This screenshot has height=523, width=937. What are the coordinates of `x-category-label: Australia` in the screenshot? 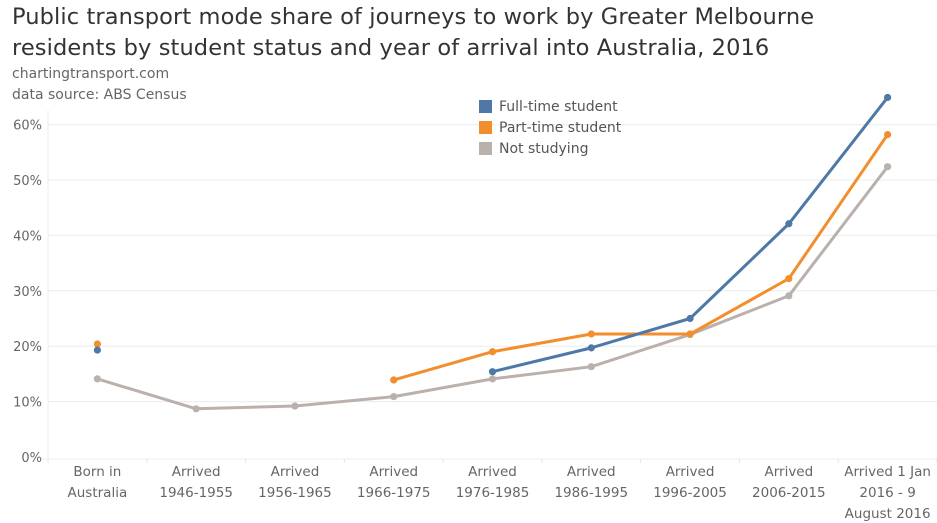 It's located at (98, 493).